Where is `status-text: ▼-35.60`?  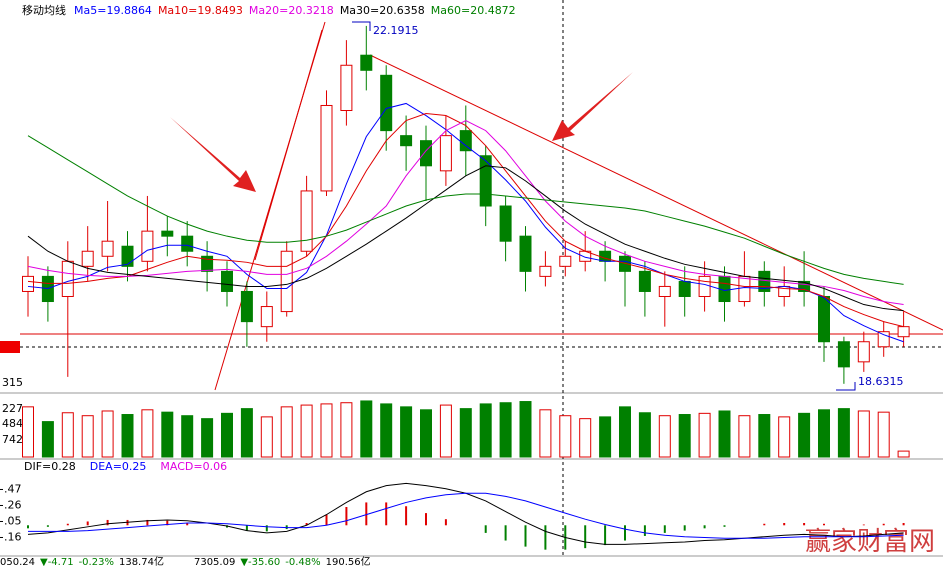 status-text: ▼-35.60 is located at coordinates (260, 561).